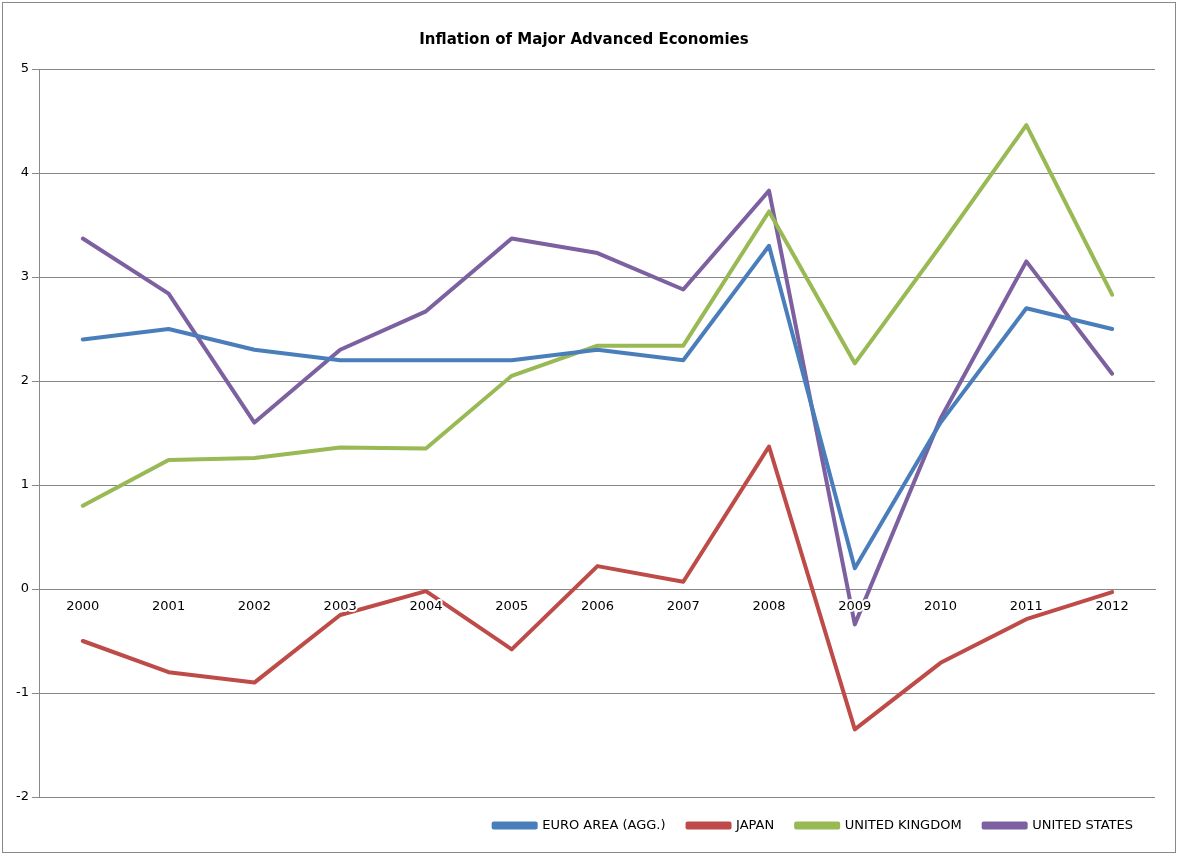 The image size is (1182, 859). I want to click on legend-label: EURO AREA (AGG.), so click(604, 824).